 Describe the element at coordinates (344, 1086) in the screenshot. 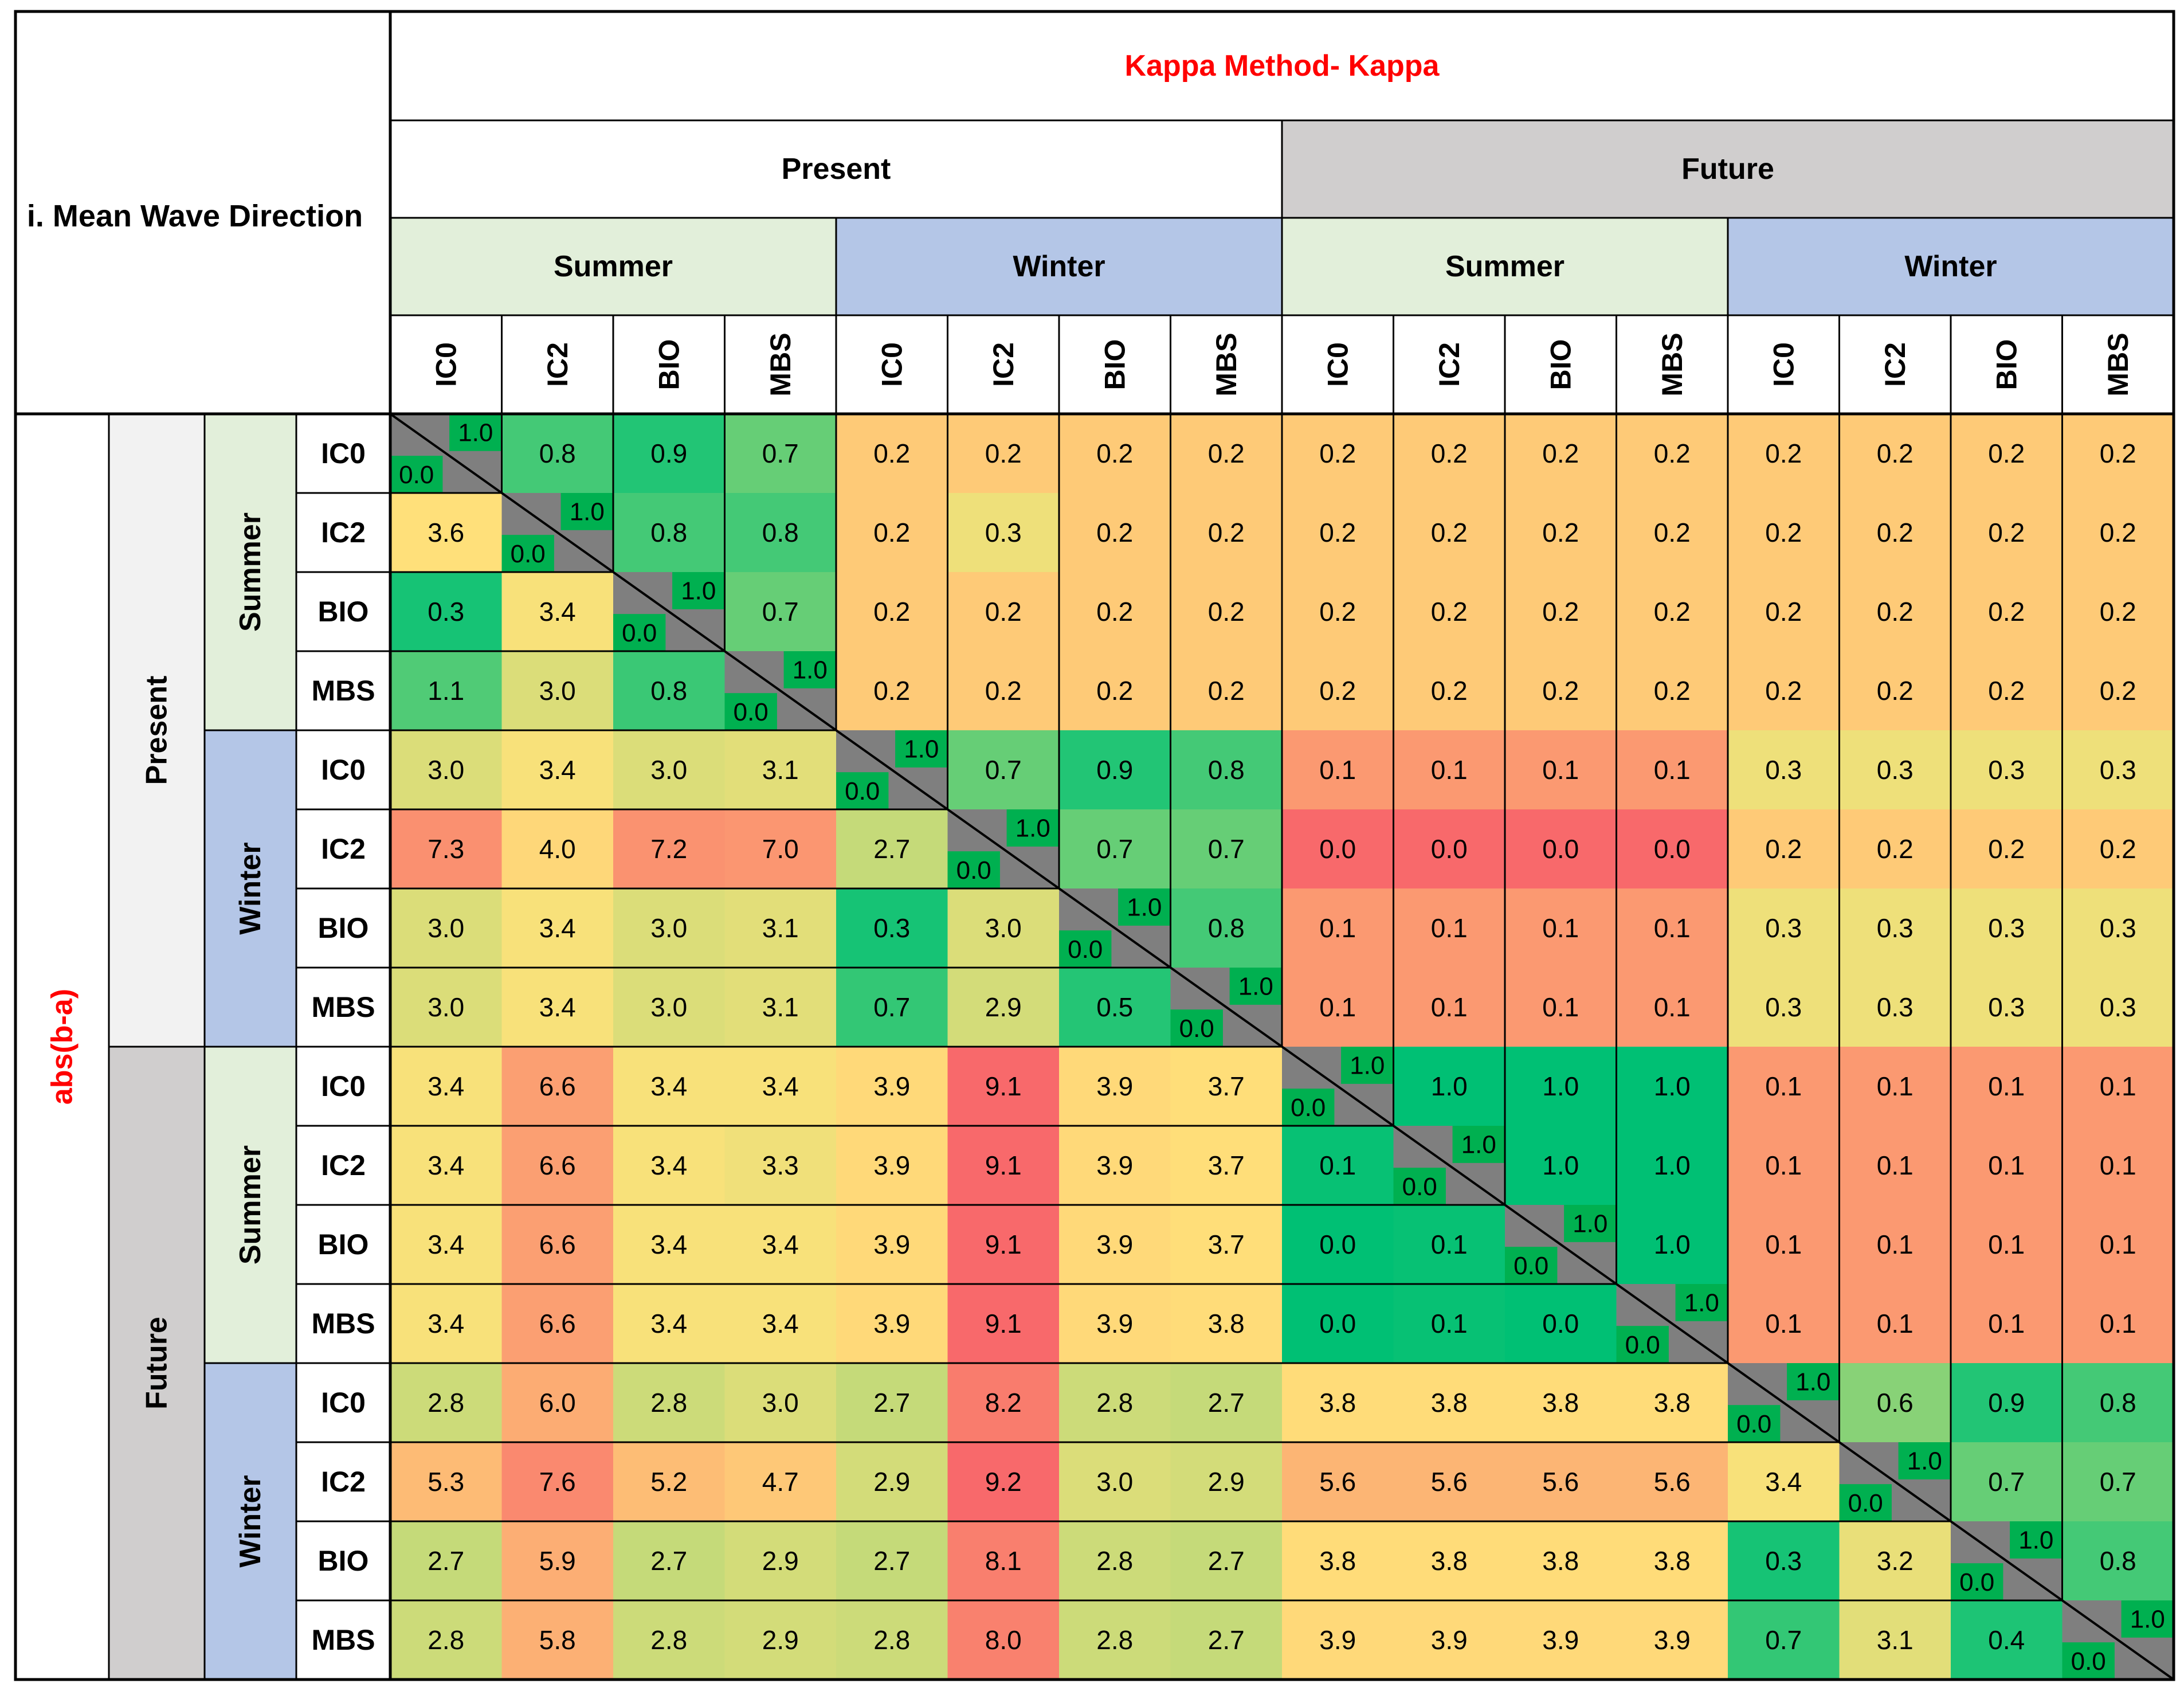

I see `row-model-label: IC0` at that location.